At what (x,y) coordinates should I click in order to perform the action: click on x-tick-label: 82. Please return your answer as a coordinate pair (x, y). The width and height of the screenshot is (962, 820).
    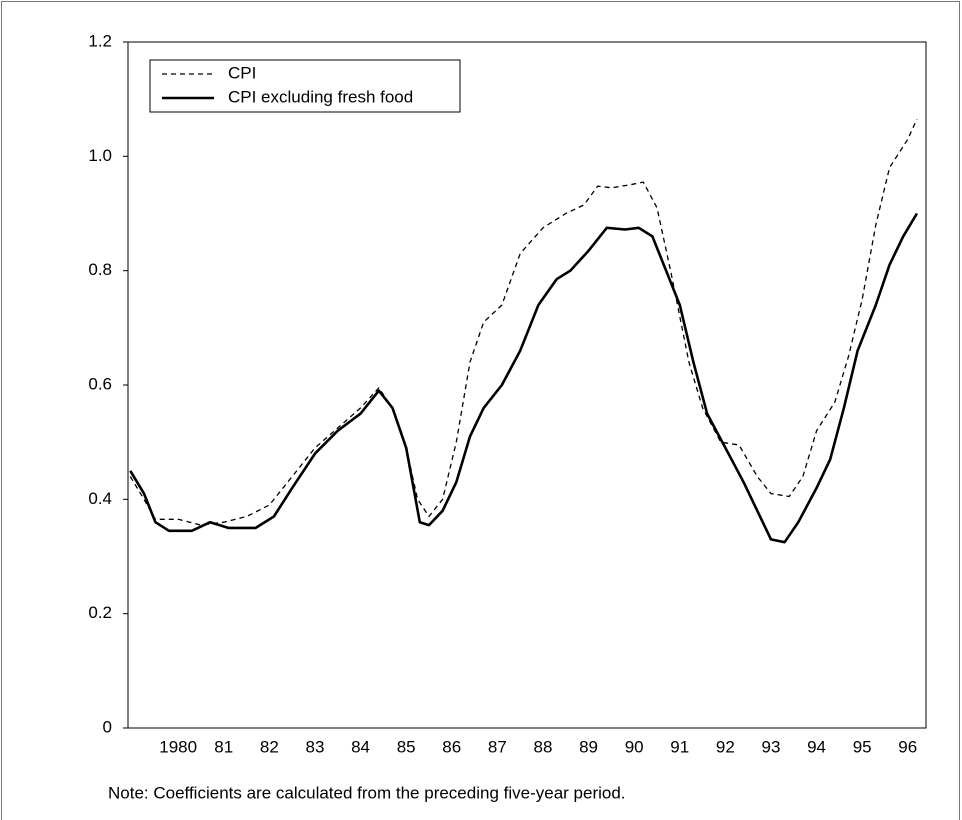
    Looking at the image, I should click on (269, 746).